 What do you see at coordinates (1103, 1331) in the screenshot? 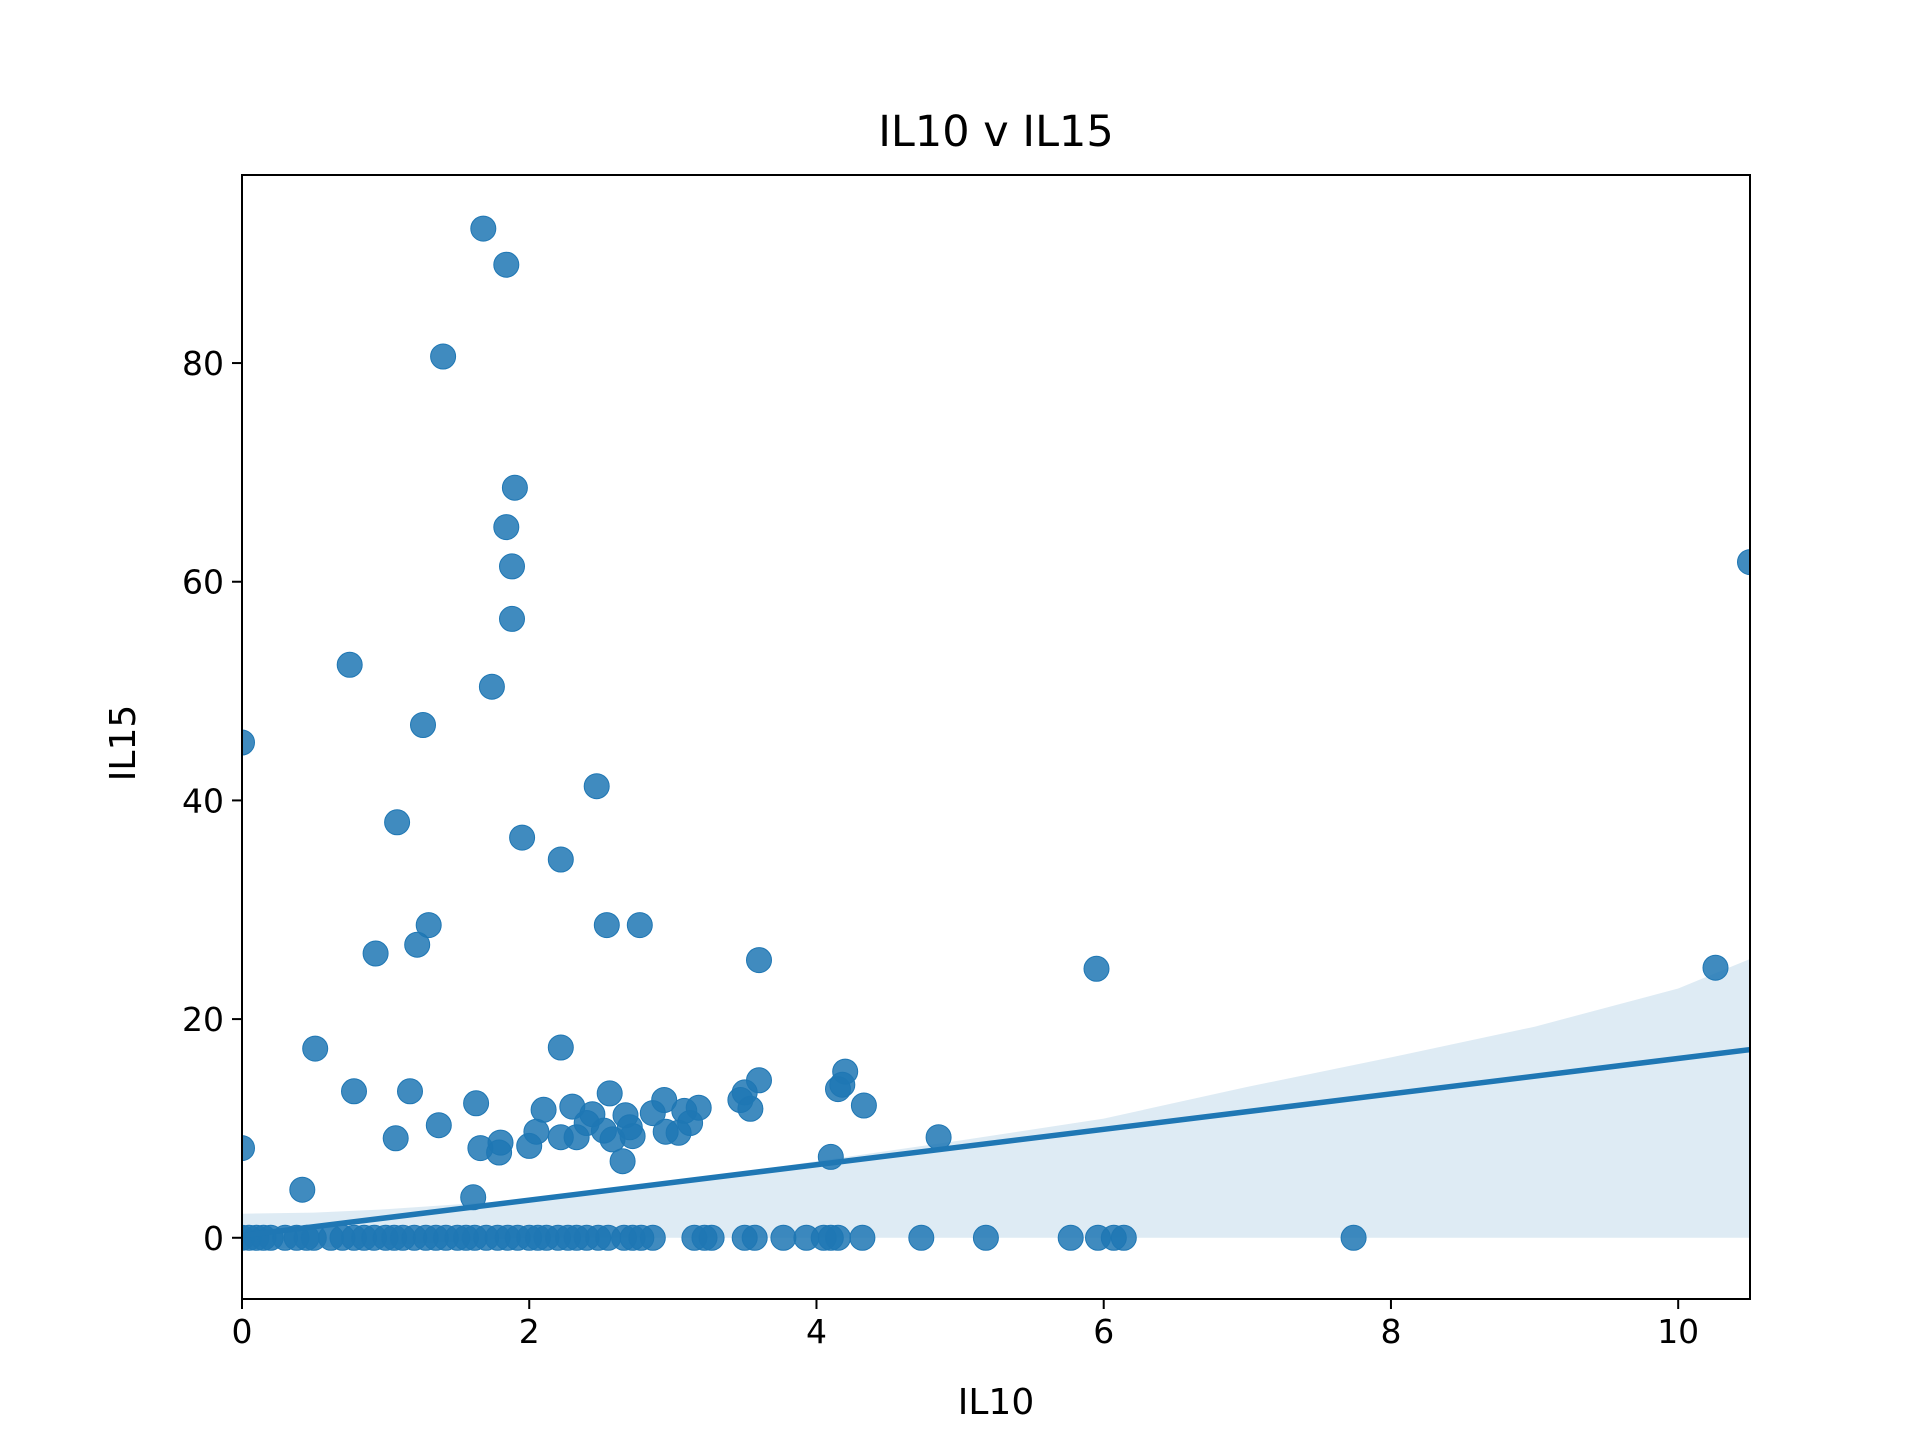
I see `x-tick-label: 6` at bounding box center [1103, 1331].